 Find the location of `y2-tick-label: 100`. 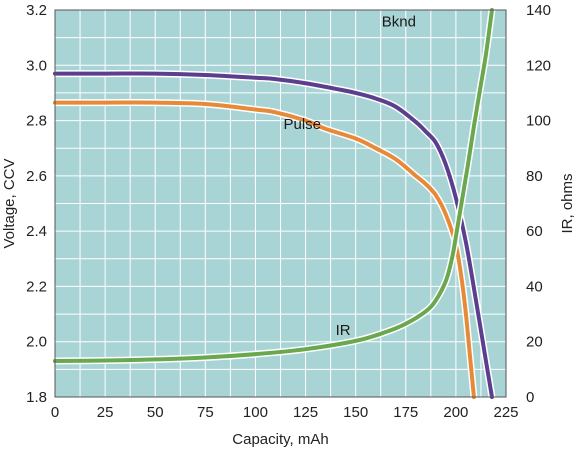

y2-tick-label: 100 is located at coordinates (538, 121).